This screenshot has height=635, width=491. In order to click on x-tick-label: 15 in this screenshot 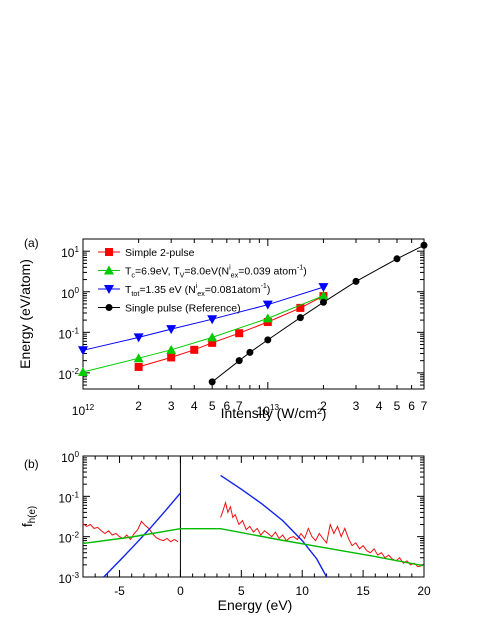, I will do `click(363, 591)`.